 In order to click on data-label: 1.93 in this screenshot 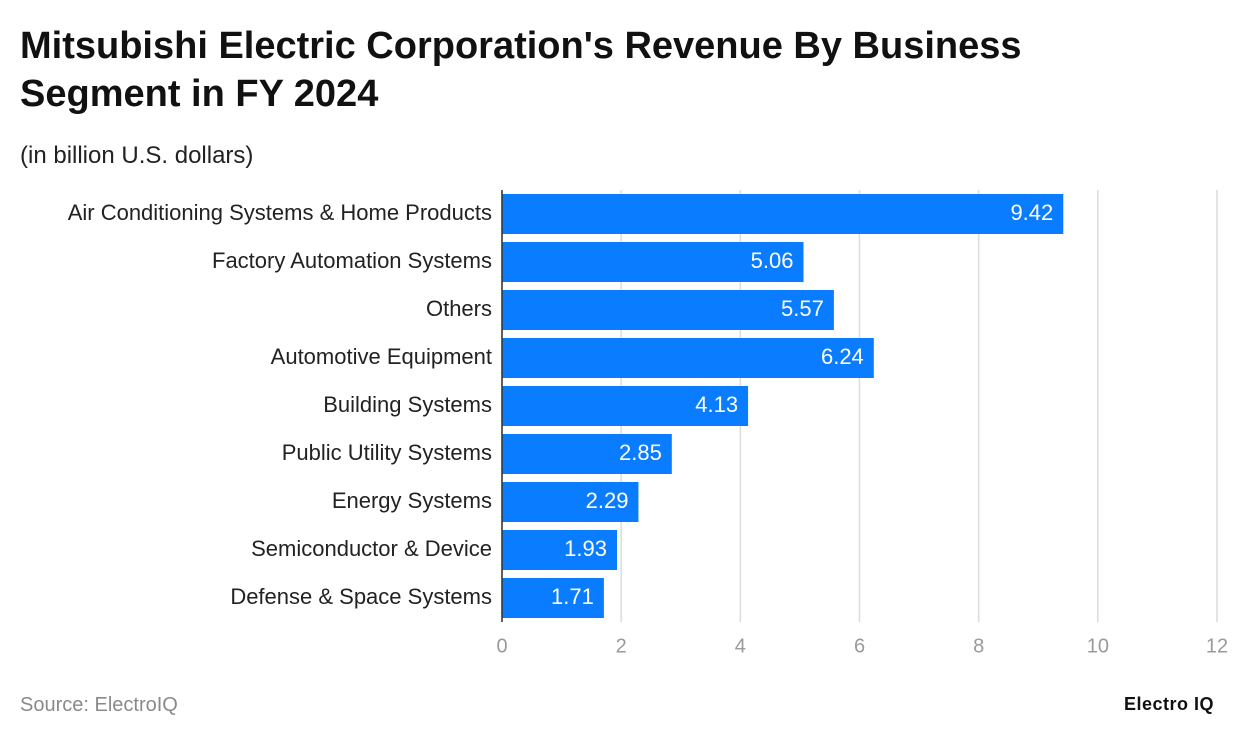, I will do `click(585, 548)`.